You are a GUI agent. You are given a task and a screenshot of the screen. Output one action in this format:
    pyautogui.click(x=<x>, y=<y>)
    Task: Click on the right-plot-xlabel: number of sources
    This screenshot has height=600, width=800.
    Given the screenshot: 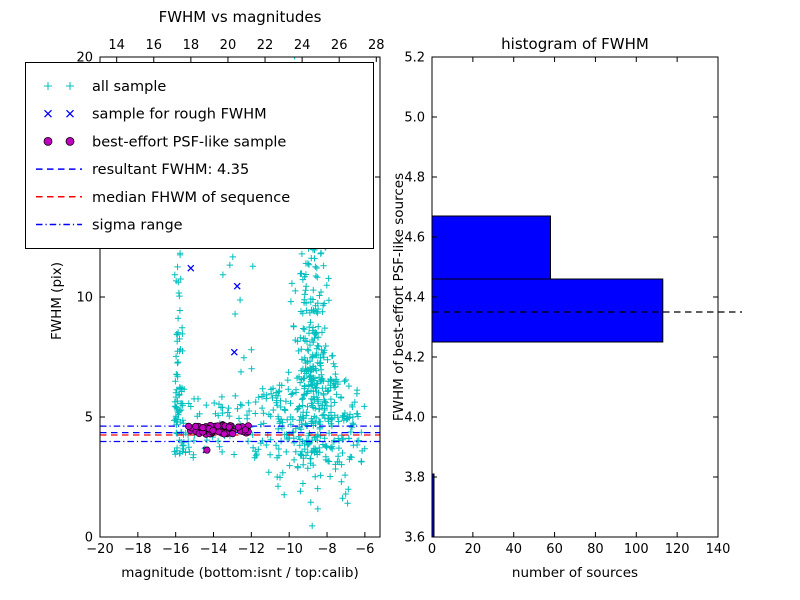 What is the action you would take?
    pyautogui.click(x=575, y=573)
    